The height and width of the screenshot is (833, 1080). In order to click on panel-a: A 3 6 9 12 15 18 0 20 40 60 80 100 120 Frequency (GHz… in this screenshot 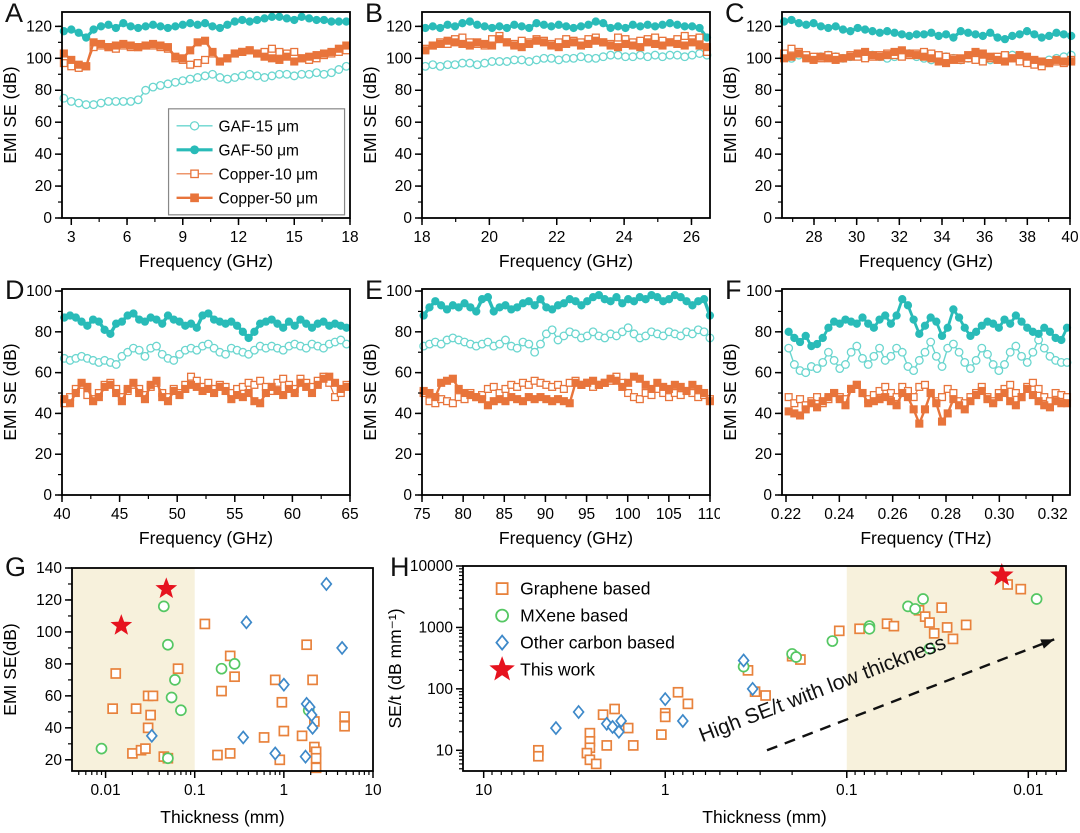, I will do `click(180, 138)`.